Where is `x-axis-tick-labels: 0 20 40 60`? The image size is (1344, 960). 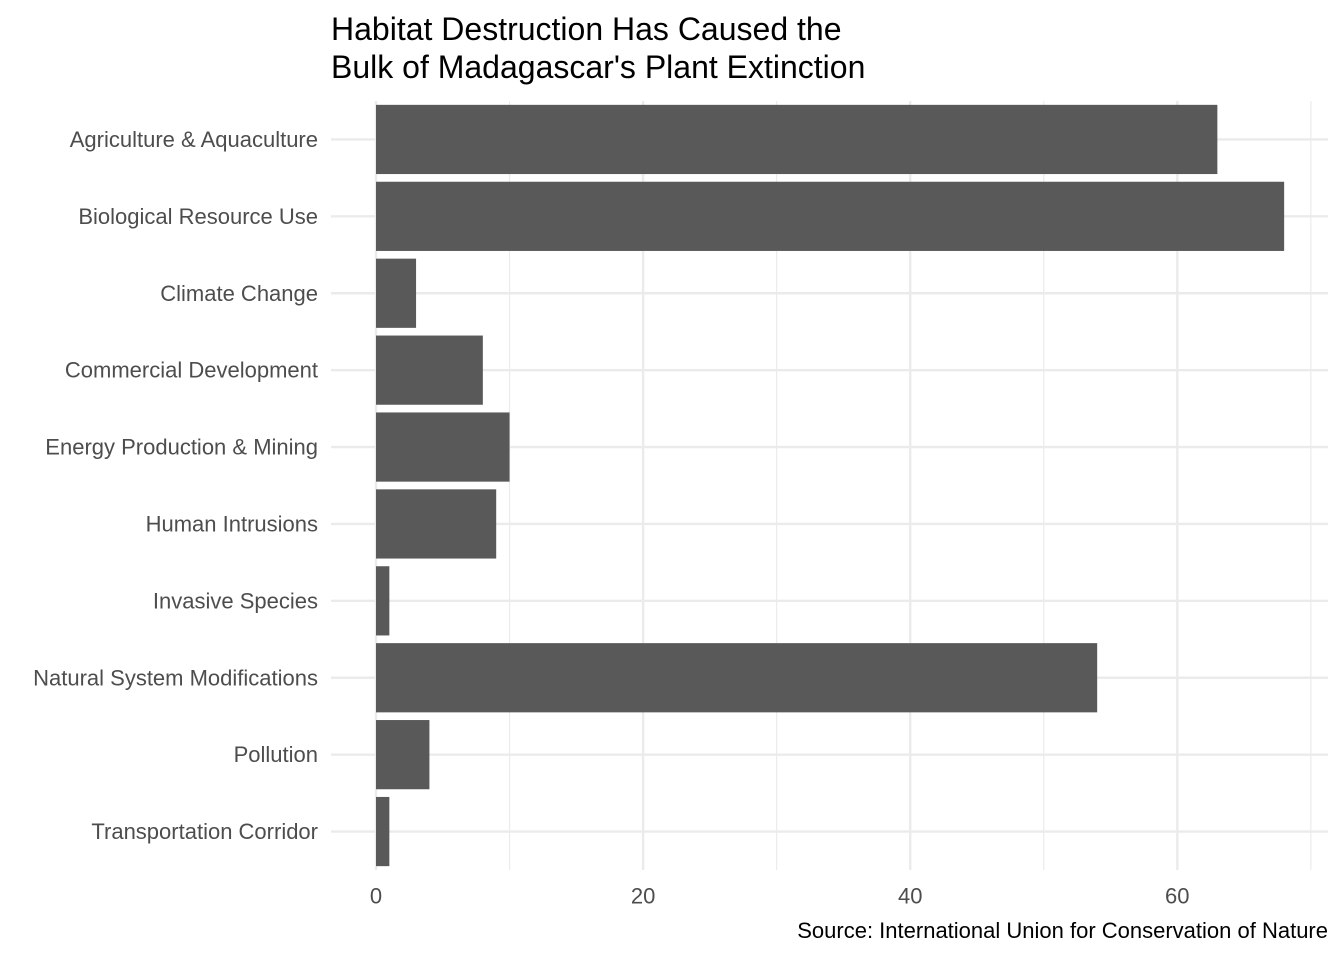 x-axis-tick-labels: 0 20 40 60 is located at coordinates (780, 896).